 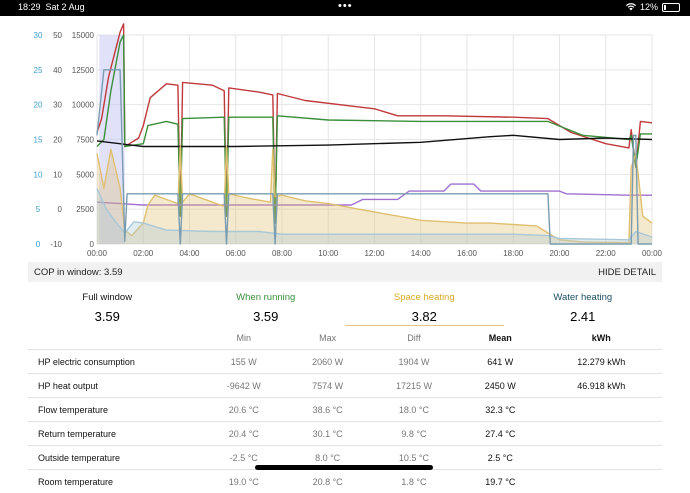 I want to click on power-tick: 7500, so click(x=85, y=140).